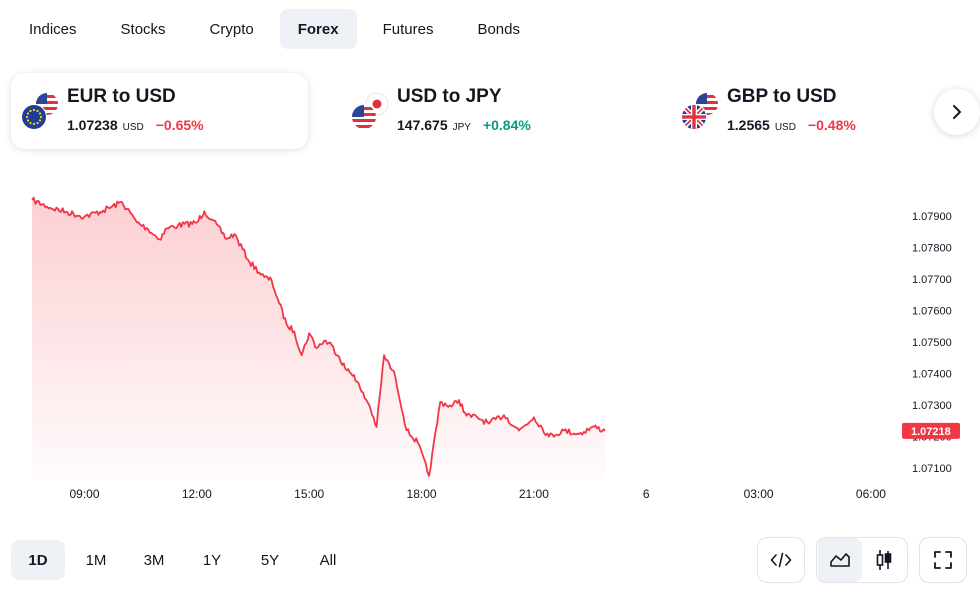 The height and width of the screenshot is (592, 980). I want to click on tab-forex: Forex, so click(318, 29).